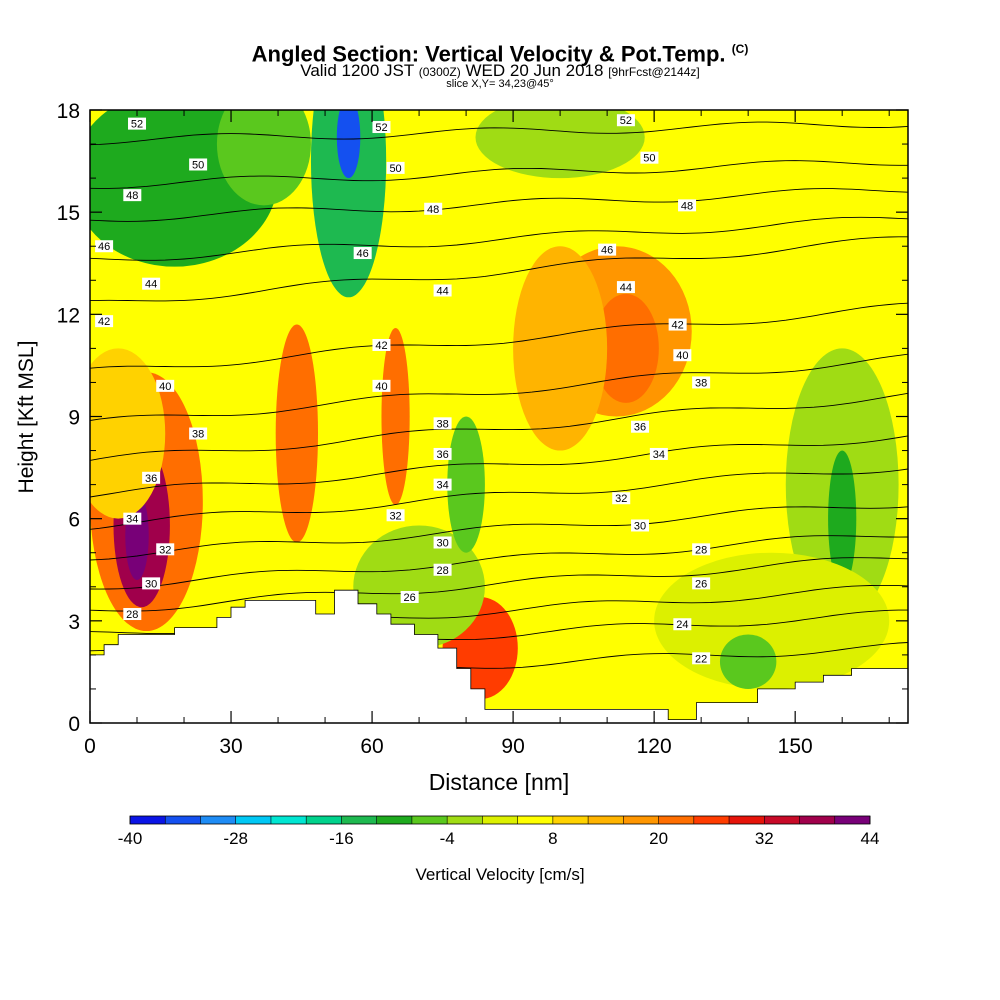 The height and width of the screenshot is (1000, 1000). What do you see at coordinates (235, 838) in the screenshot?
I see `colorbar-tick-label: -28` at bounding box center [235, 838].